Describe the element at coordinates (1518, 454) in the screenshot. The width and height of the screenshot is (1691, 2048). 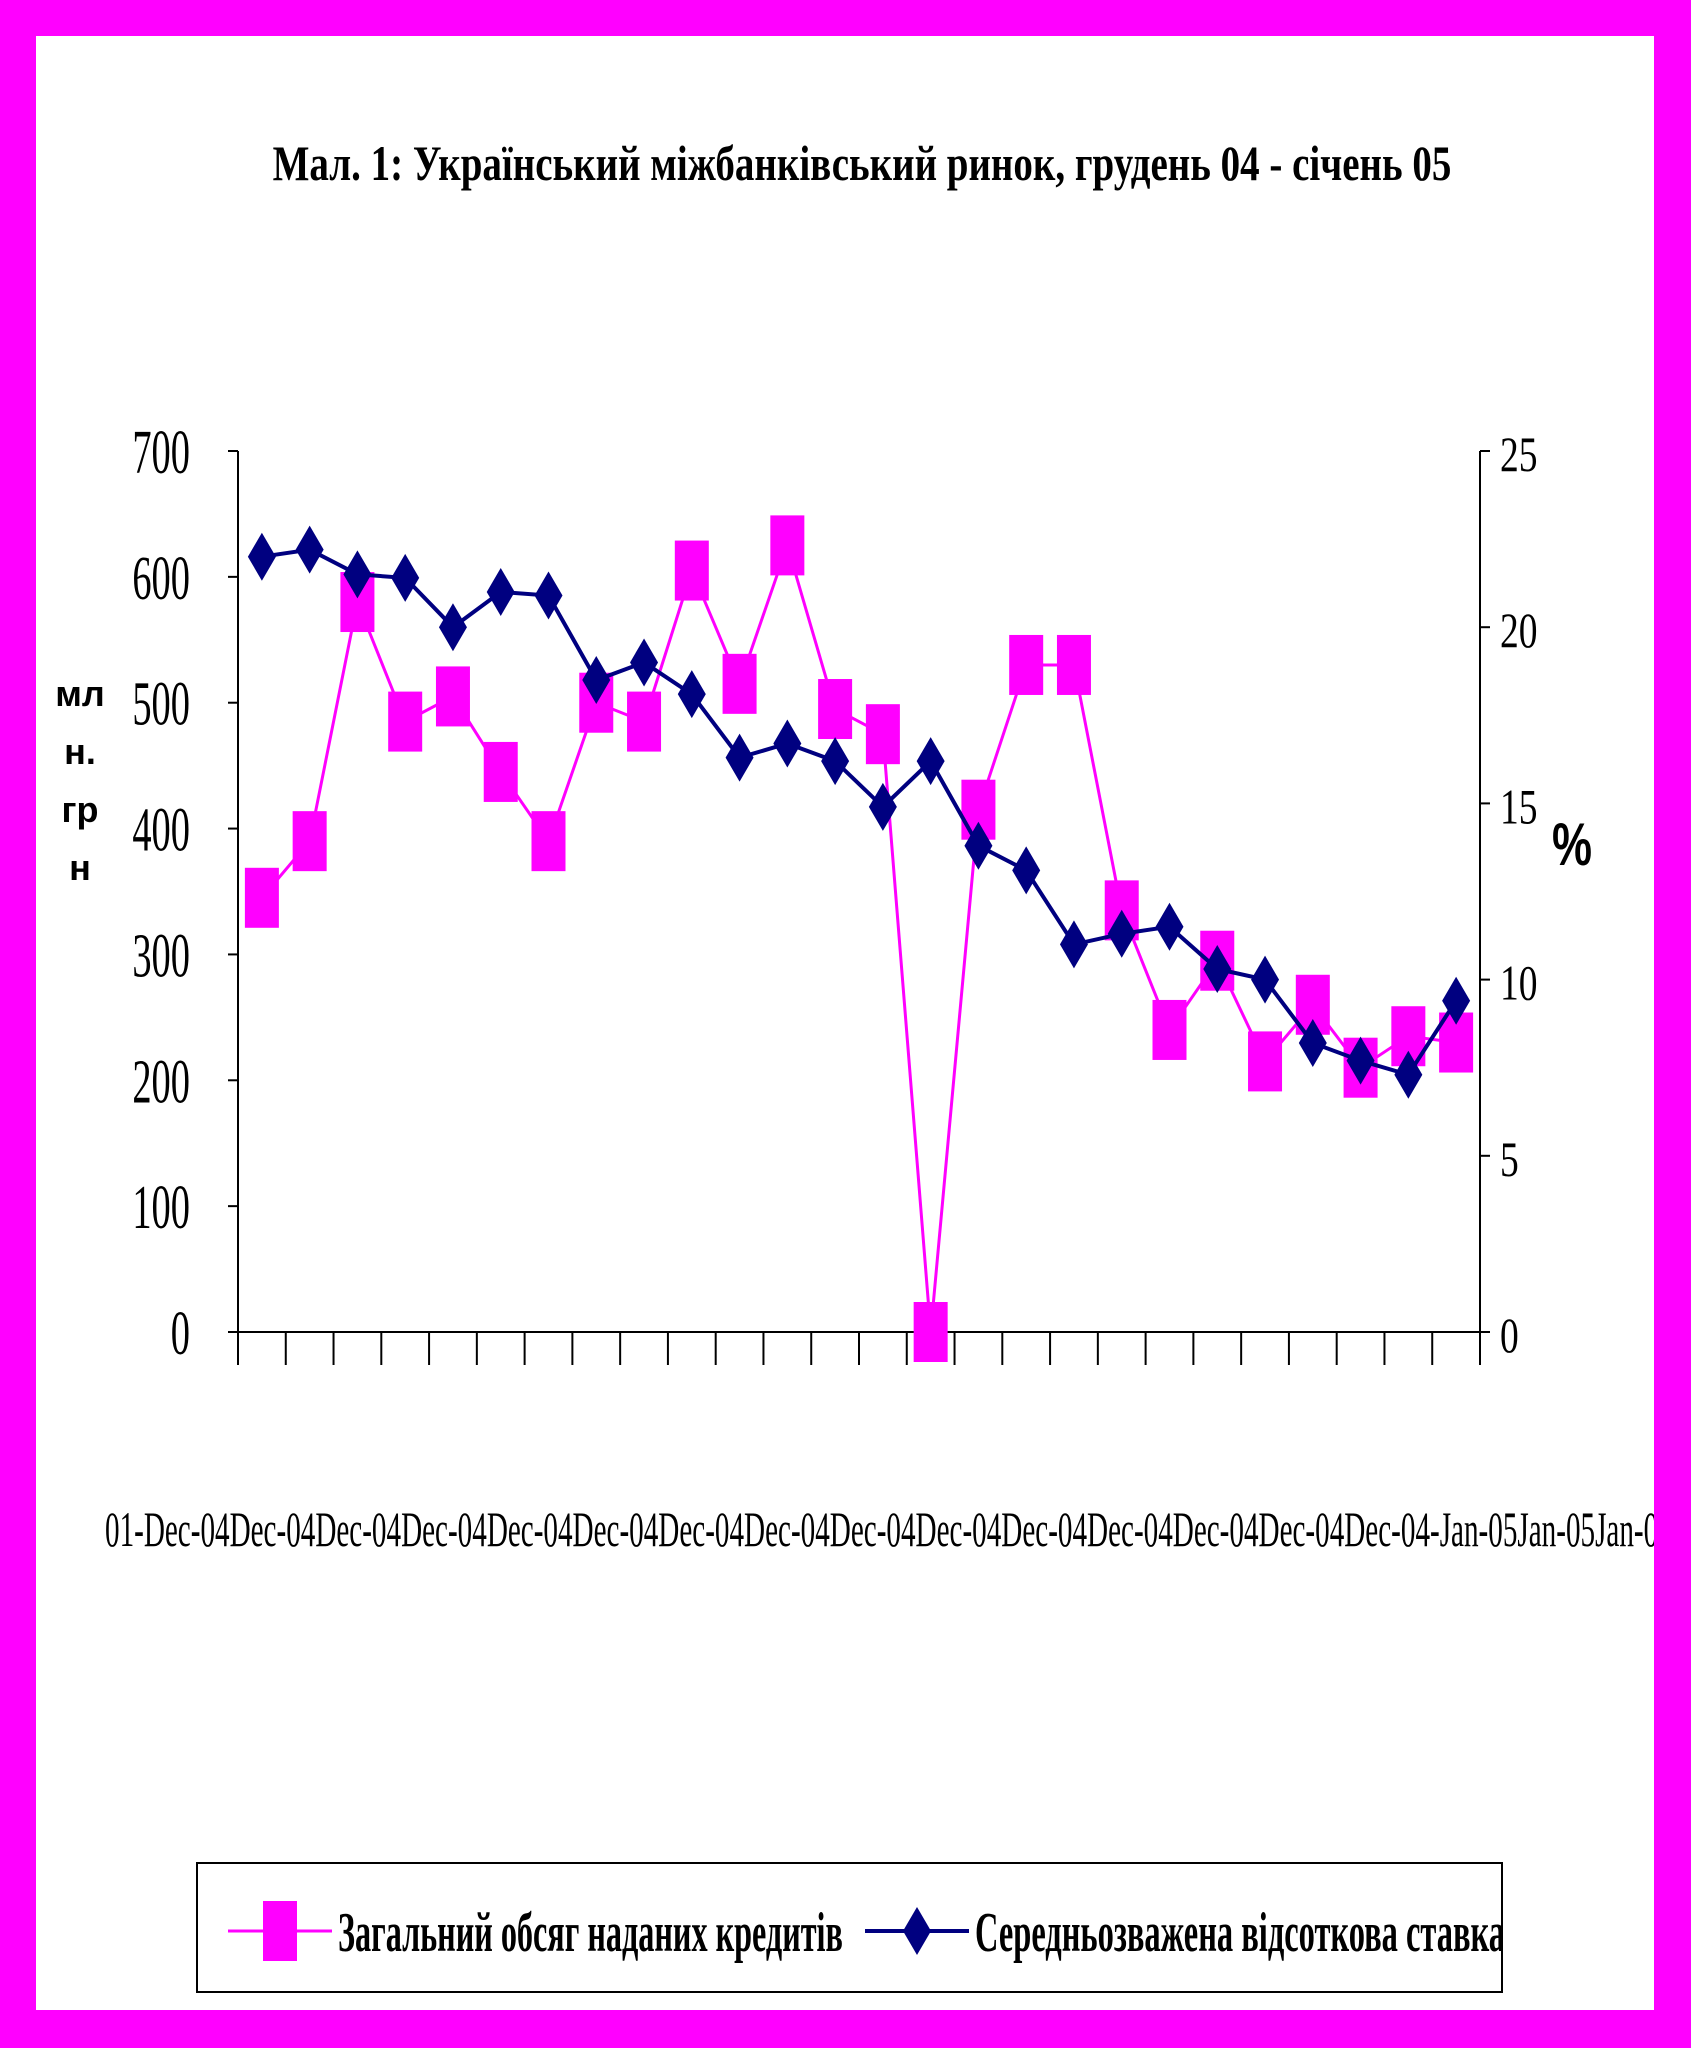
I see `right-y-tick-label: 25` at that location.